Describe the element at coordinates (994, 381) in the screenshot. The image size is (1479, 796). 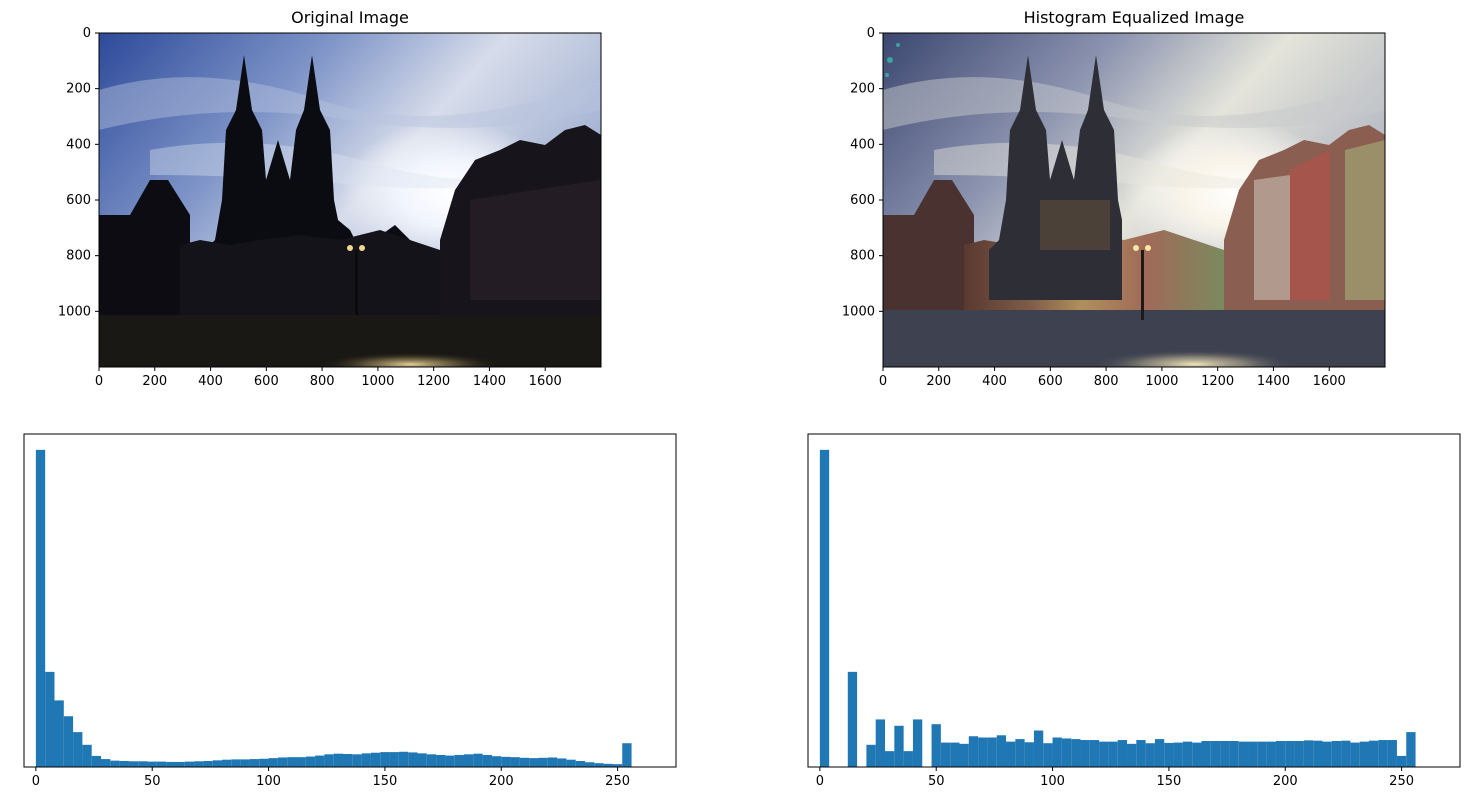
I see `x-tick-label: 400` at that location.